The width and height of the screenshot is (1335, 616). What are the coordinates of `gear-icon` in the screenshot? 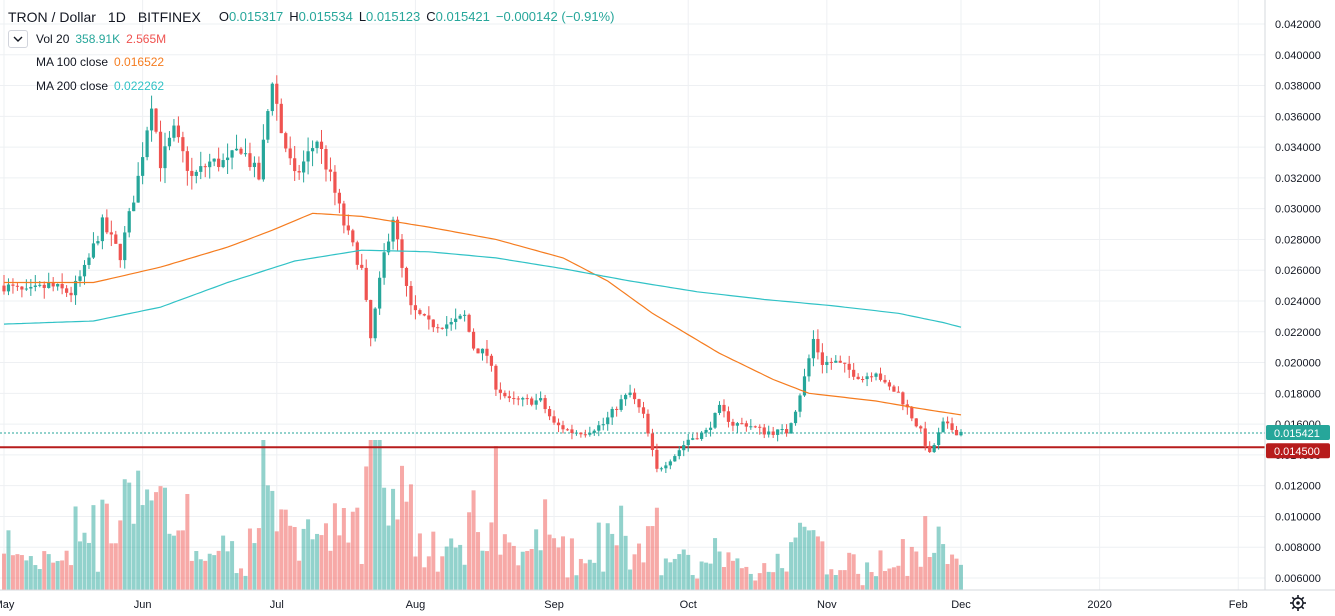 It's located at (1298, 603).